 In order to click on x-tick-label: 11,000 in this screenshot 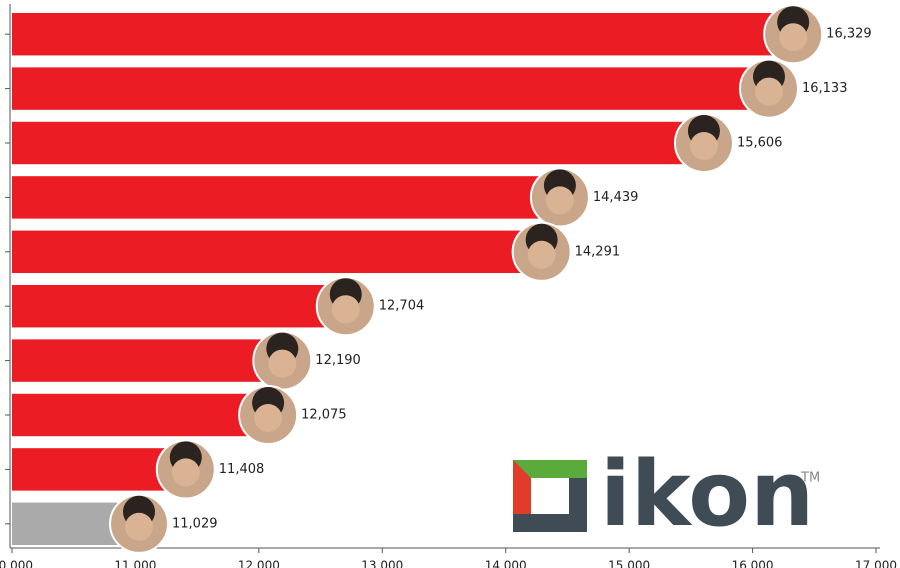, I will do `click(135, 563)`.